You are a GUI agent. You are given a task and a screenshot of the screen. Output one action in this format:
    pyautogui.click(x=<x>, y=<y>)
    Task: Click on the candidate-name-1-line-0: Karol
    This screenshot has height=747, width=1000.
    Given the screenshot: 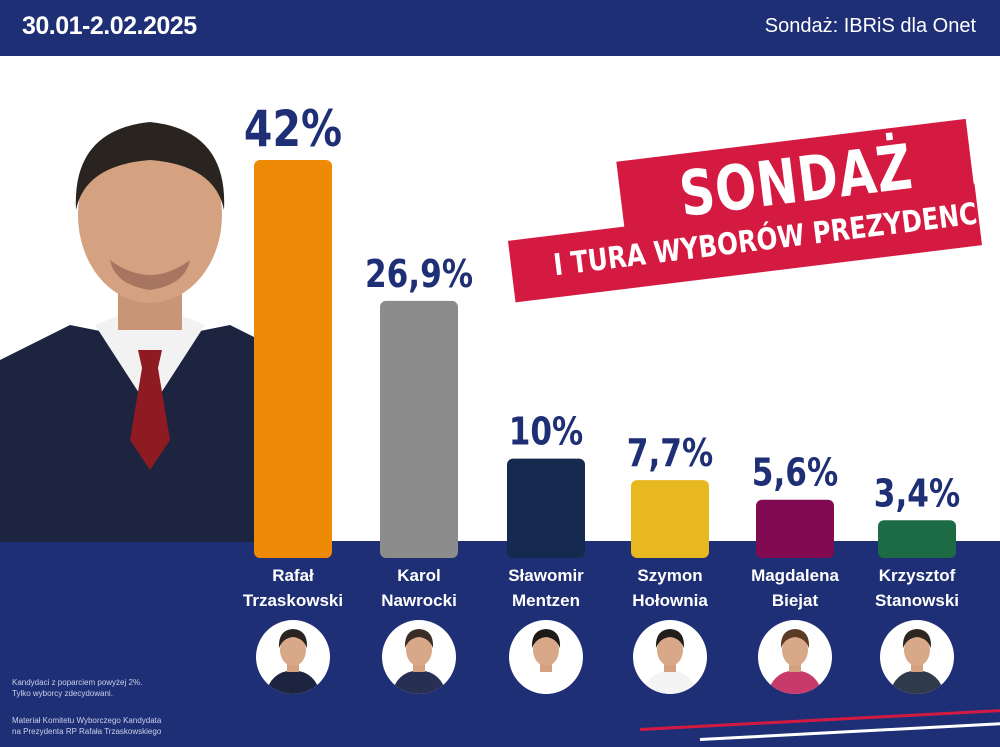 What is the action you would take?
    pyautogui.click(x=418, y=575)
    